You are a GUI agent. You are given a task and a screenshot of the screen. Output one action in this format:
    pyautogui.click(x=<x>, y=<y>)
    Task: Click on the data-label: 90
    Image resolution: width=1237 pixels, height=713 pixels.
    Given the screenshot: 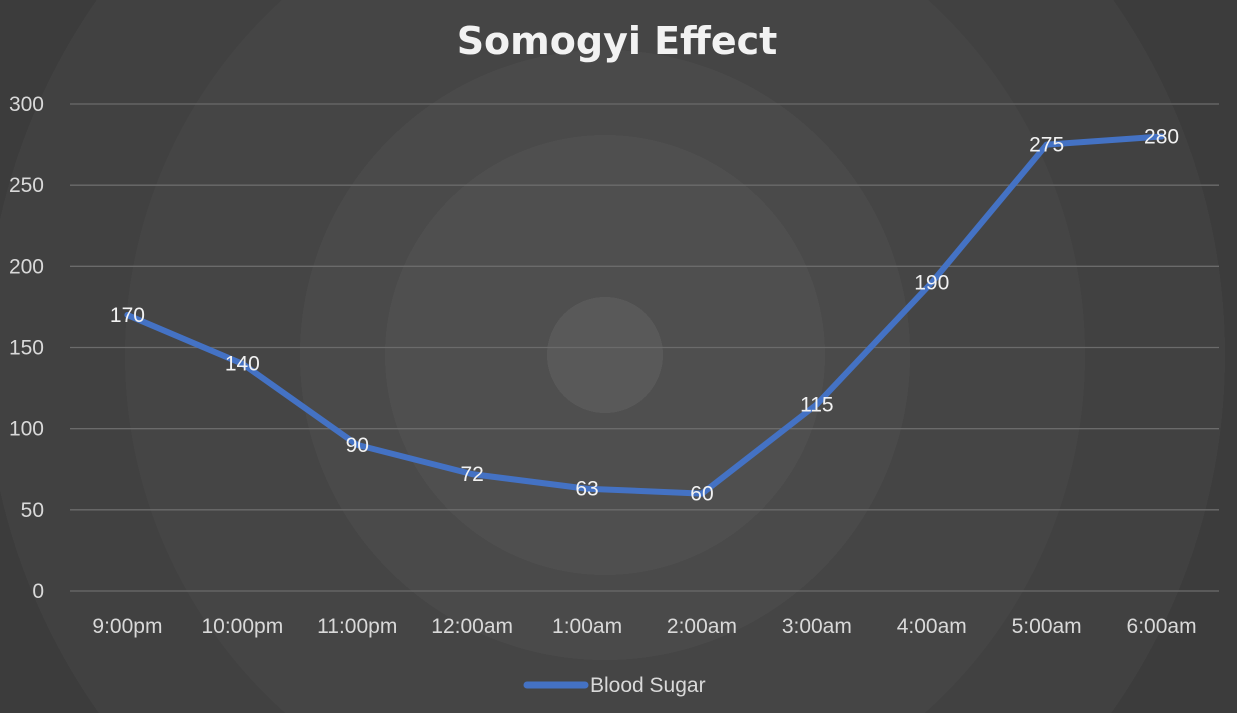 What is the action you would take?
    pyautogui.click(x=357, y=445)
    